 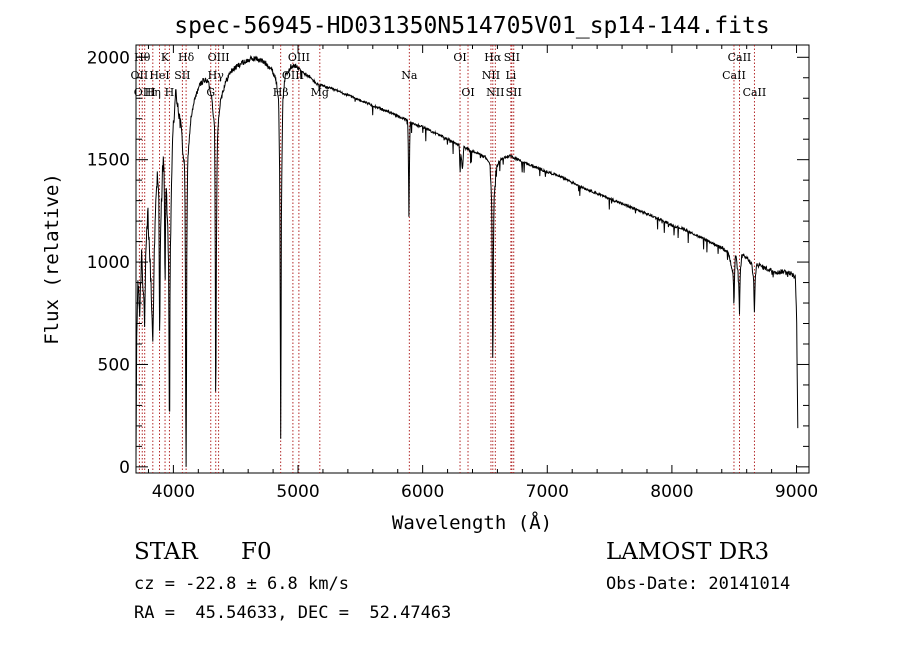 I want to click on line-marker-label: Hγ, so click(x=216, y=75).